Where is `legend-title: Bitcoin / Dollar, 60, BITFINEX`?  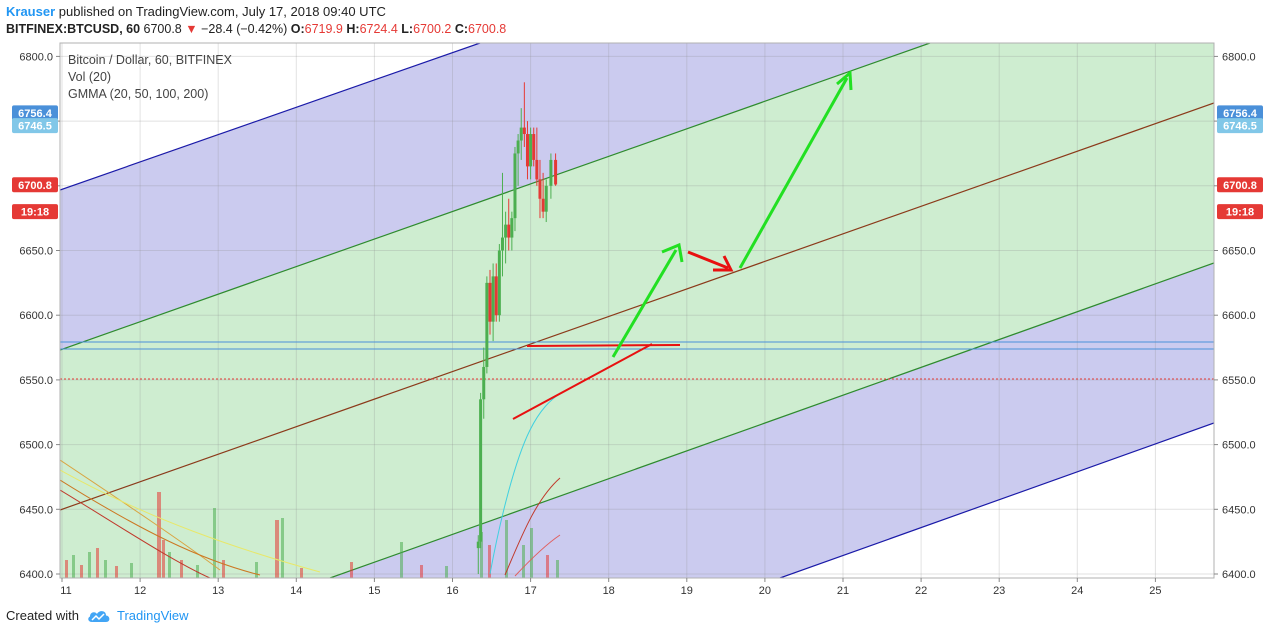
legend-title: Bitcoin / Dollar, 60, BITFINEX is located at coordinates (150, 60).